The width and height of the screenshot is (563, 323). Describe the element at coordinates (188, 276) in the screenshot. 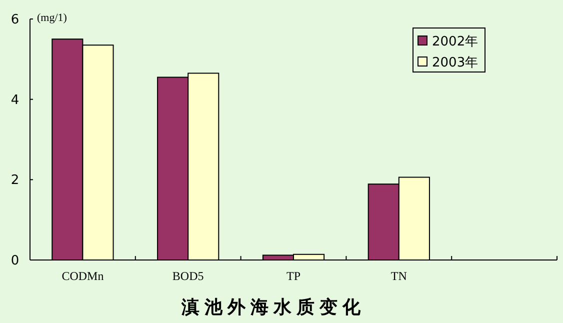

I see `x-tick-label: BOD5` at that location.